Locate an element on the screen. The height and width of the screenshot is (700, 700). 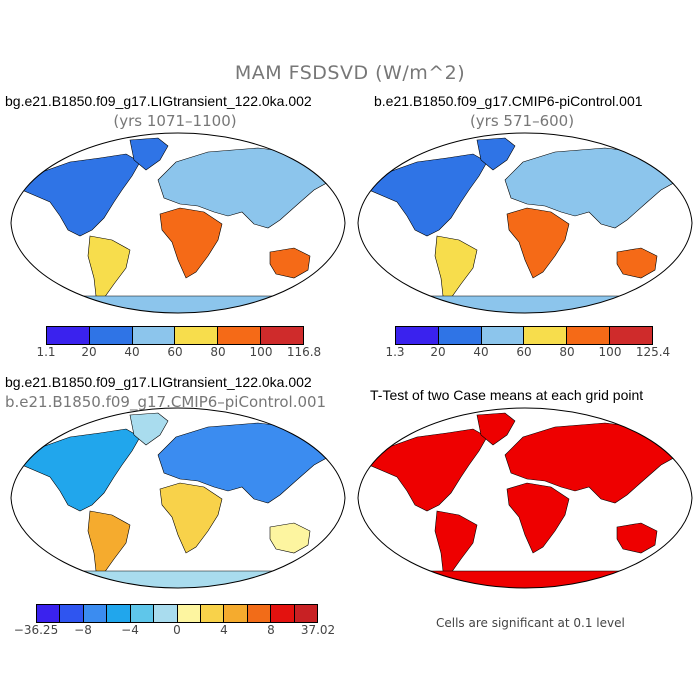
main-title: MAM FSDSVD (W/m^2) is located at coordinates (350, 73).